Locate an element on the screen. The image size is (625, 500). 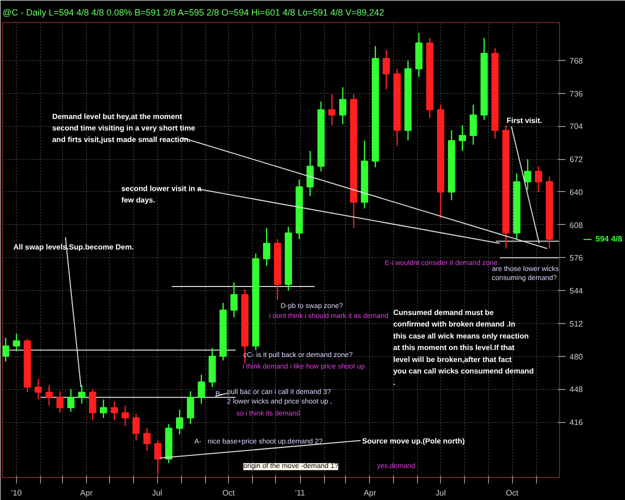
x-tick-label: '10 is located at coordinates (16, 493).